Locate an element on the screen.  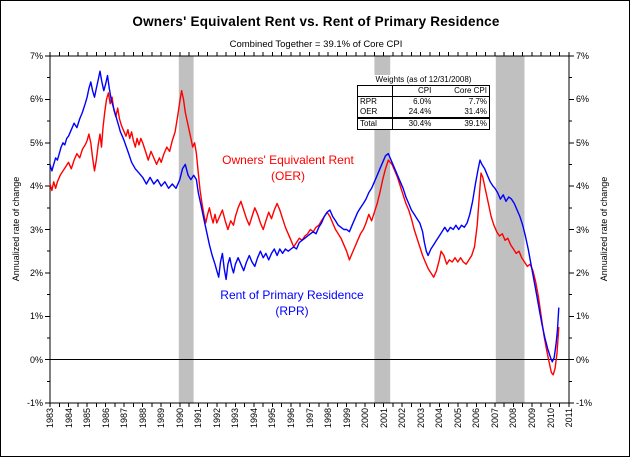
x-tick-label: 2003 is located at coordinates (420, 418).